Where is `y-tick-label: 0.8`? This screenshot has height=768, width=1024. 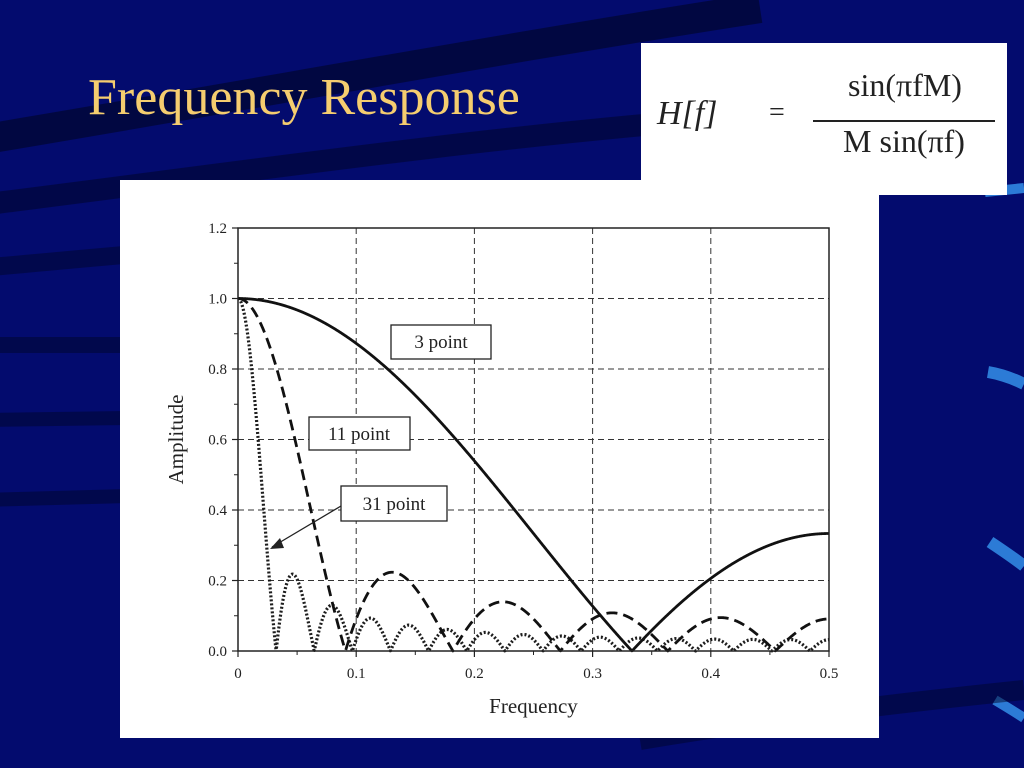
y-tick-label: 0.8 is located at coordinates (217, 370).